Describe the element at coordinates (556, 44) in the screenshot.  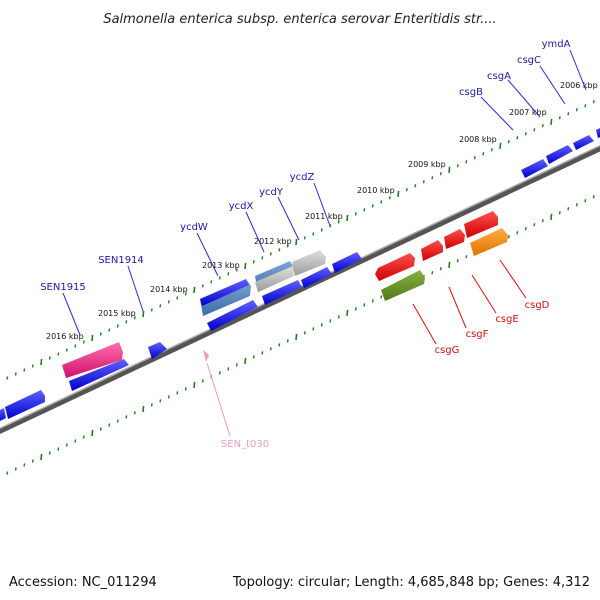
I see `gene-label-ymda: ymdA` at that location.